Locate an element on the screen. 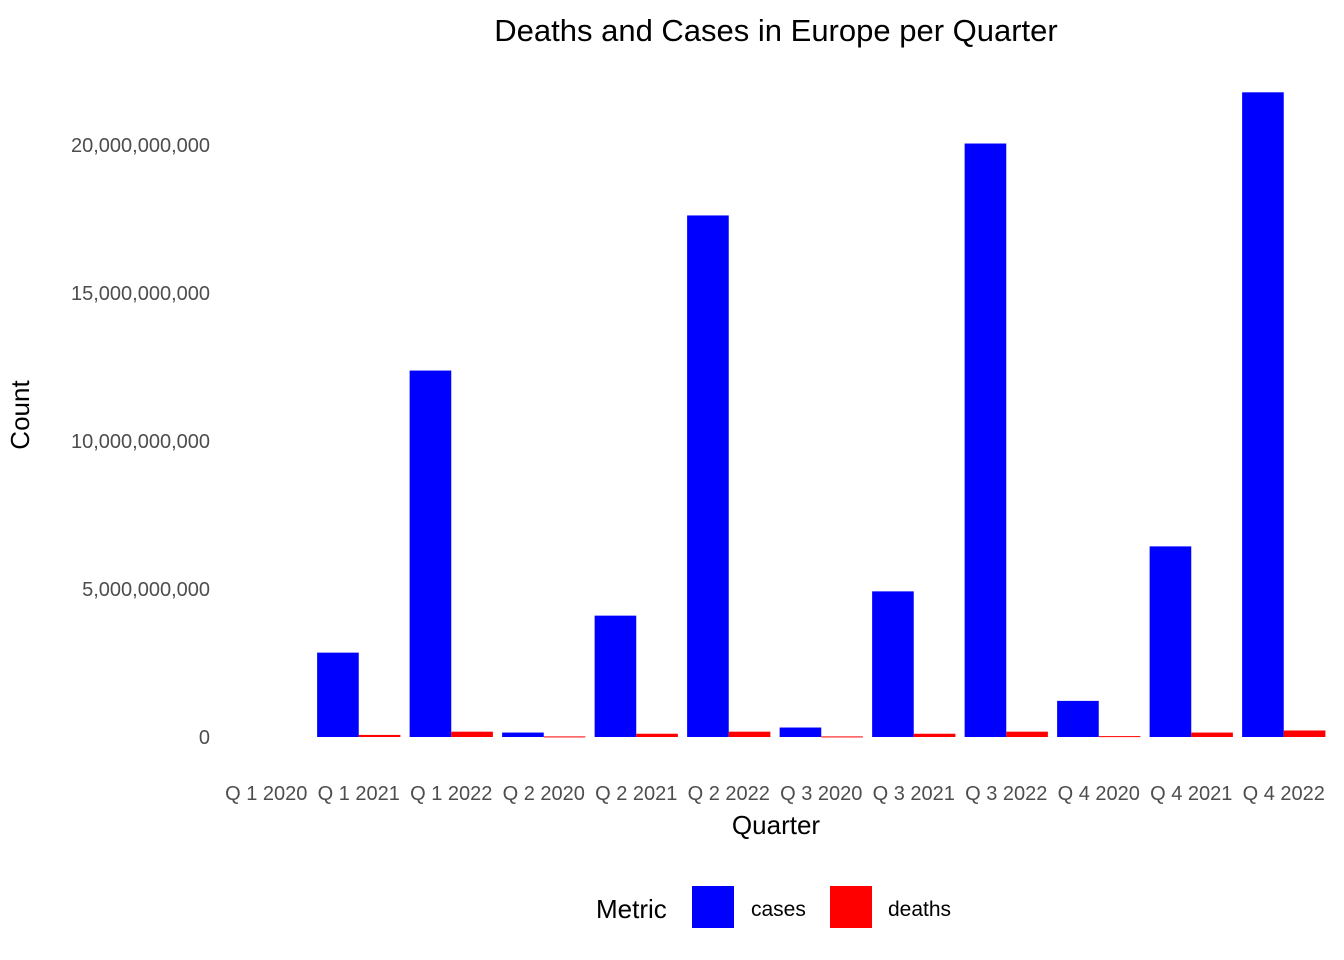 The image size is (1344, 960). legend-swatch-cases is located at coordinates (713, 907).